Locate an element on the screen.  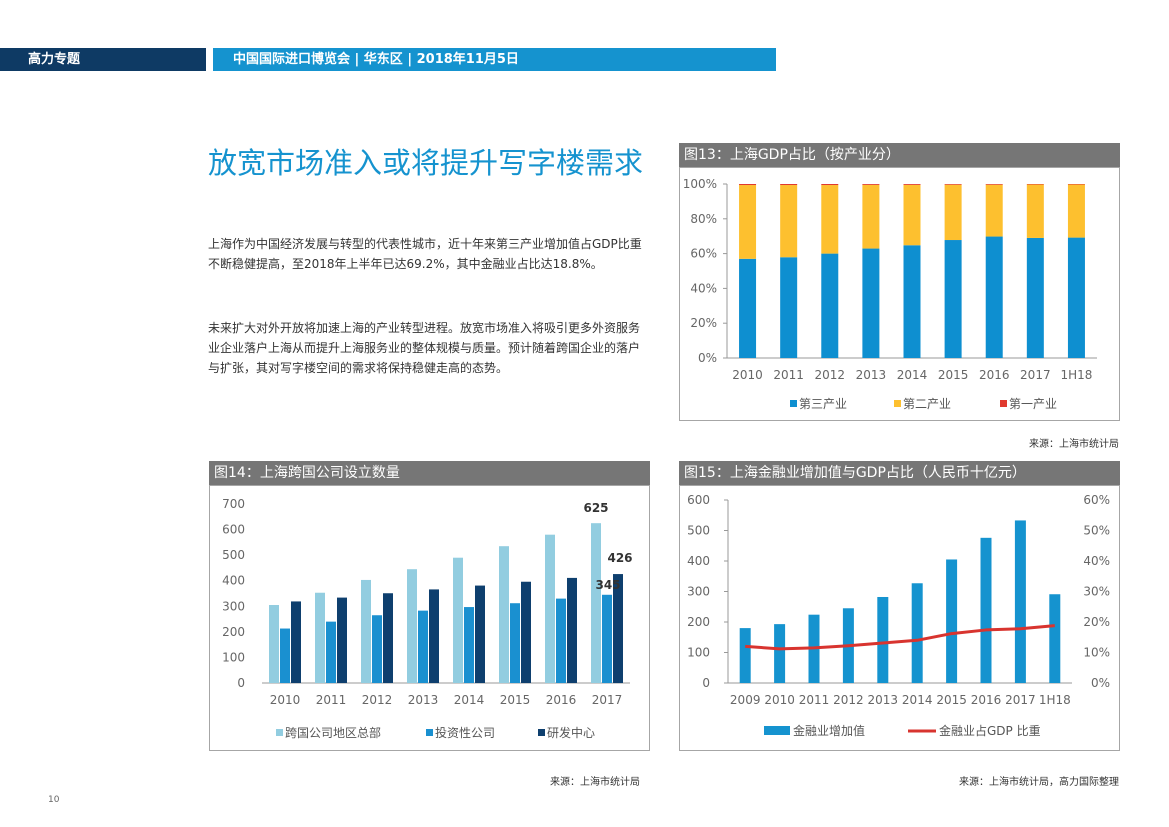
fig15-x-tick: 2010 is located at coordinates (779, 700).